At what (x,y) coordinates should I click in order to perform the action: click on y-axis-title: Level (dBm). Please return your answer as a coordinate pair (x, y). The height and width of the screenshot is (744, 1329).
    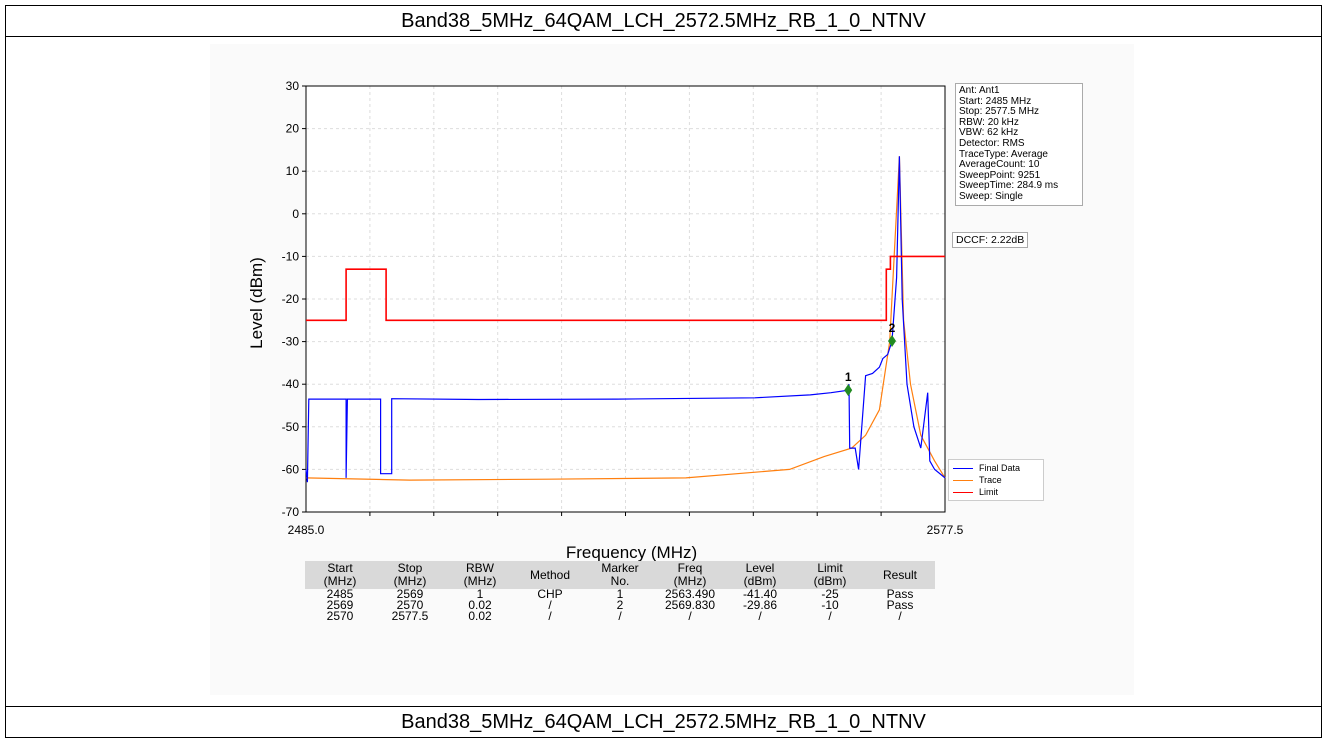
    Looking at the image, I should click on (256, 303).